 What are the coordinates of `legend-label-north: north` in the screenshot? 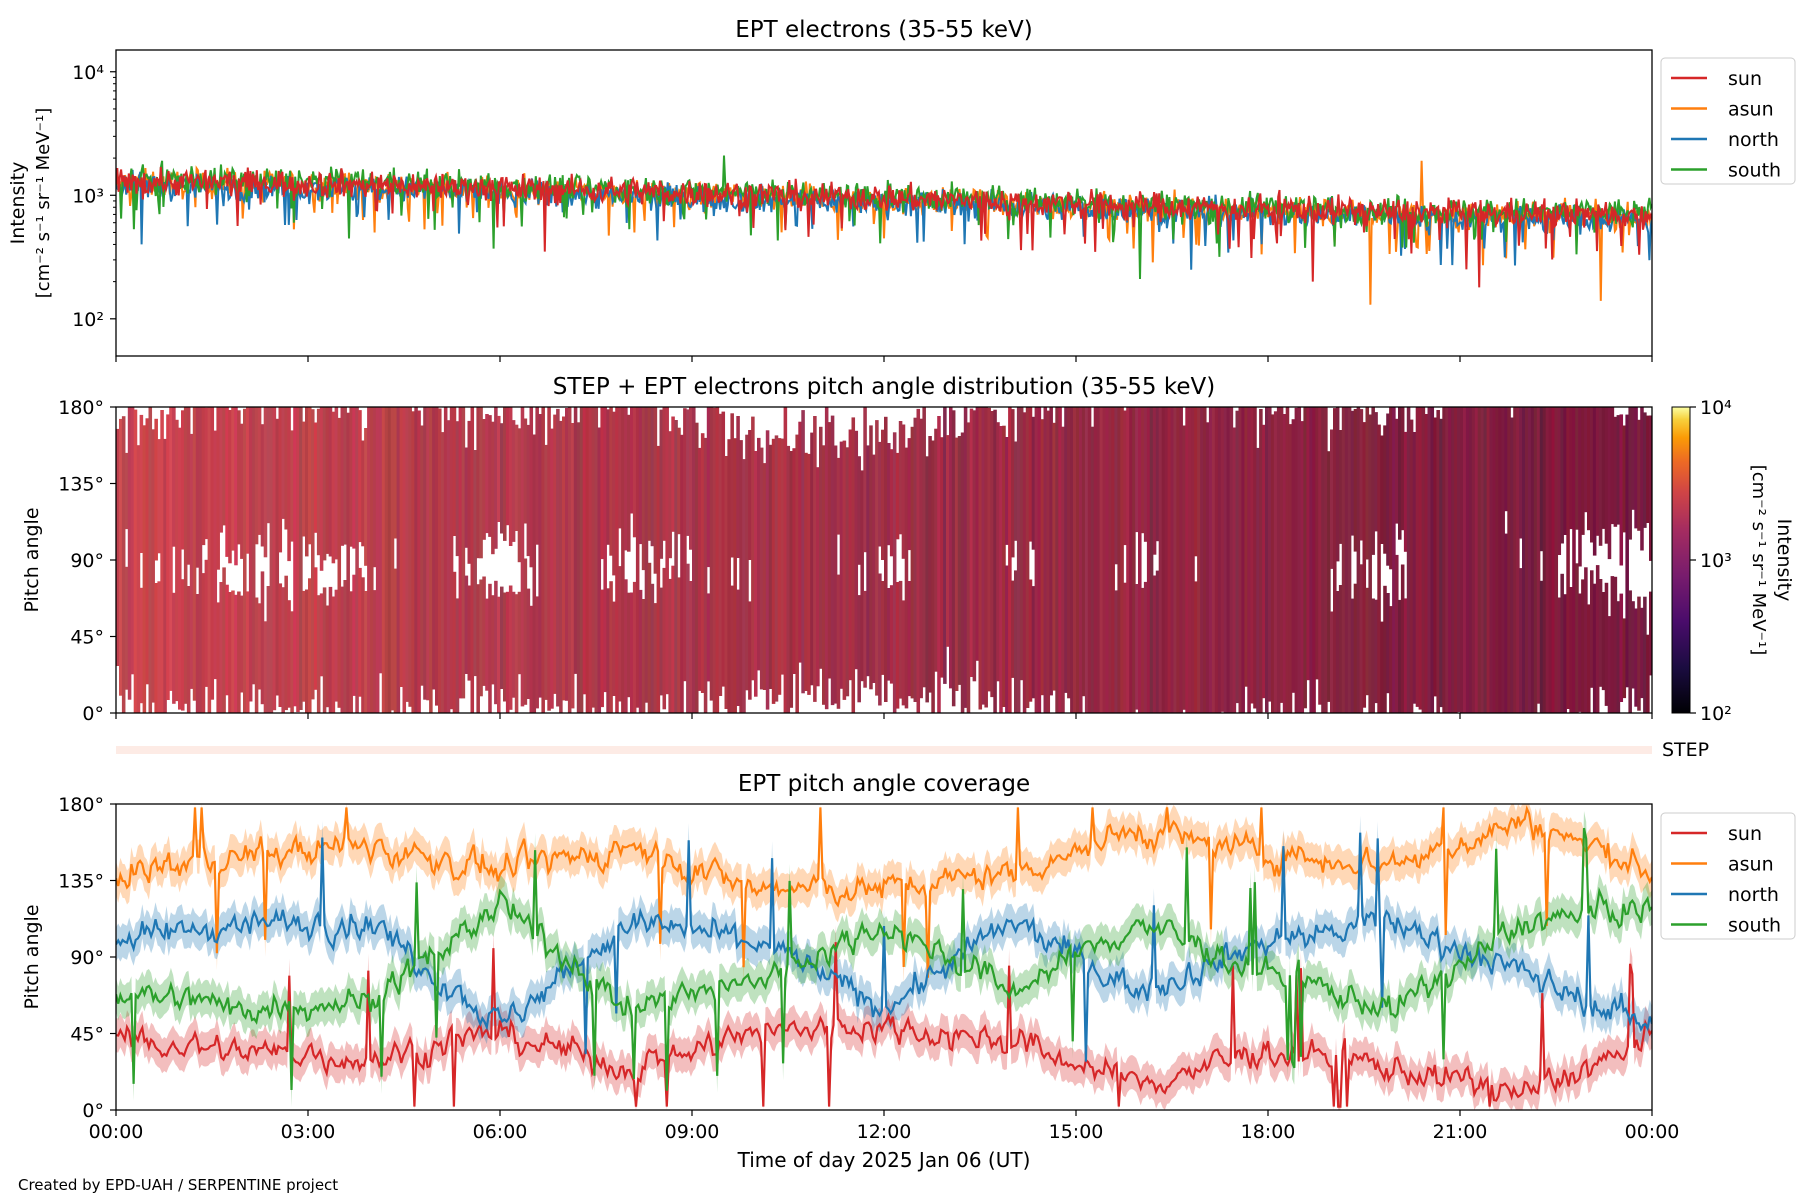 It's located at (1753, 895).